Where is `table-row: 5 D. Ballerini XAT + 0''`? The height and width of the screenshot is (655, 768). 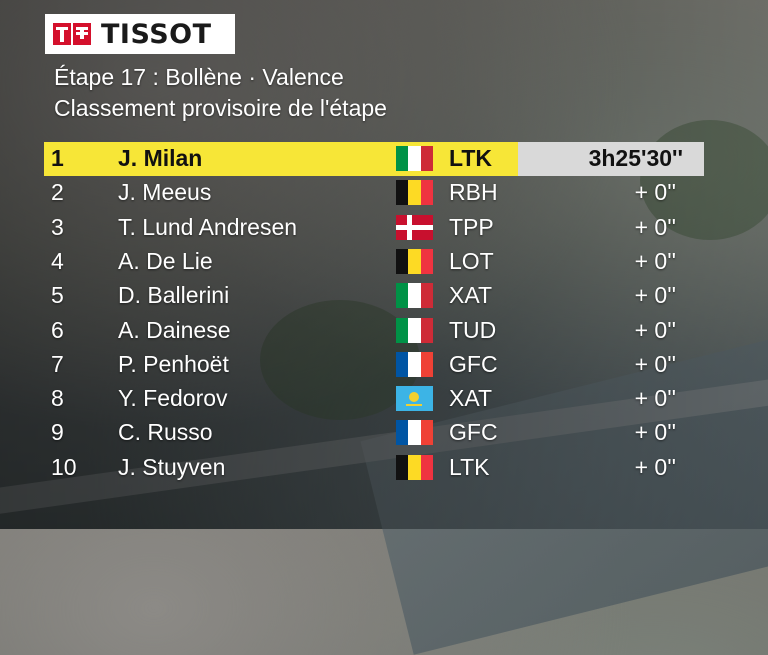 table-row: 5 D. Ballerini XAT + 0'' is located at coordinates (384, 296).